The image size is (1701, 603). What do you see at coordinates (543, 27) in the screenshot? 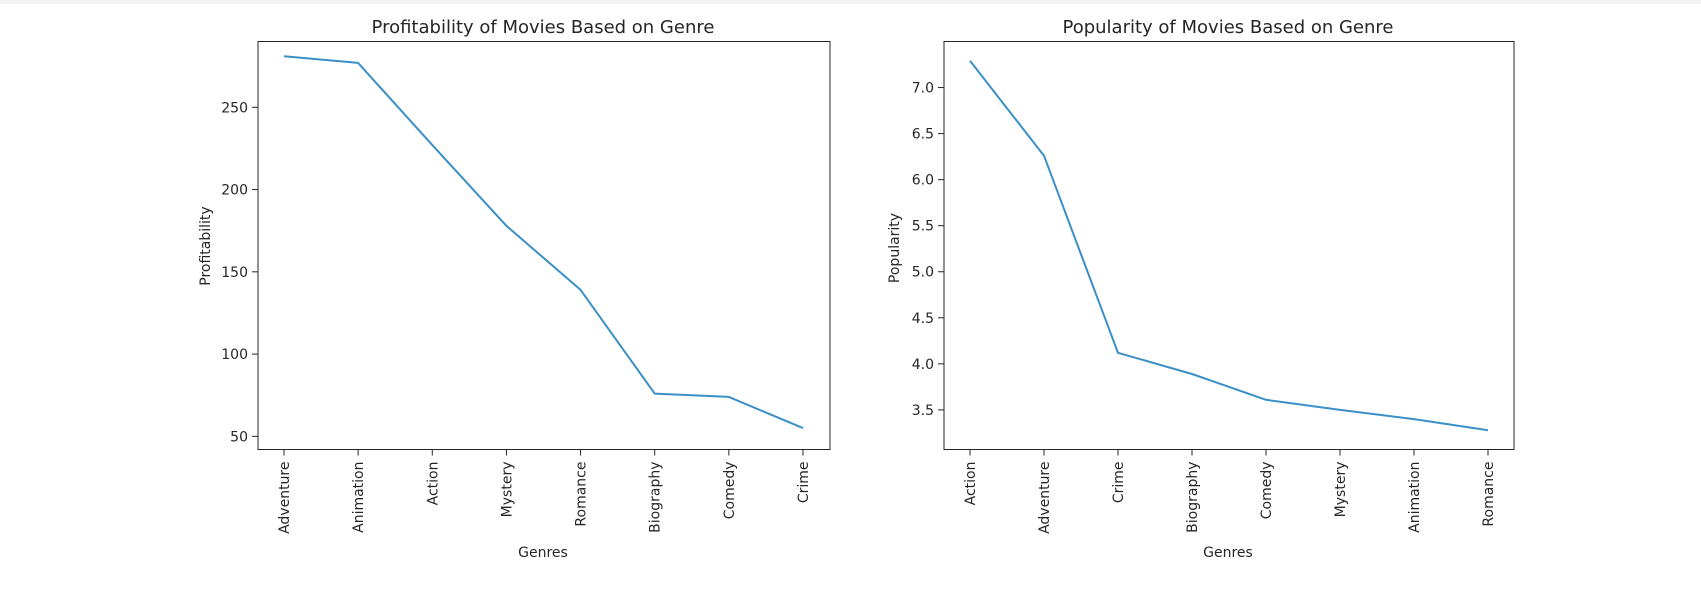
I see `chart-title: Profitability of Movies Based on Genre` at bounding box center [543, 27].